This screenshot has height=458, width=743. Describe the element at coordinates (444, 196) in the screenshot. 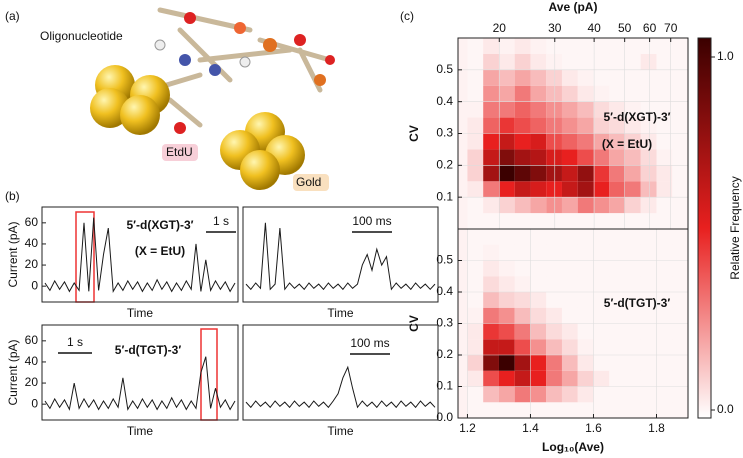

I see `y-tick-label: 0.1` at that location.